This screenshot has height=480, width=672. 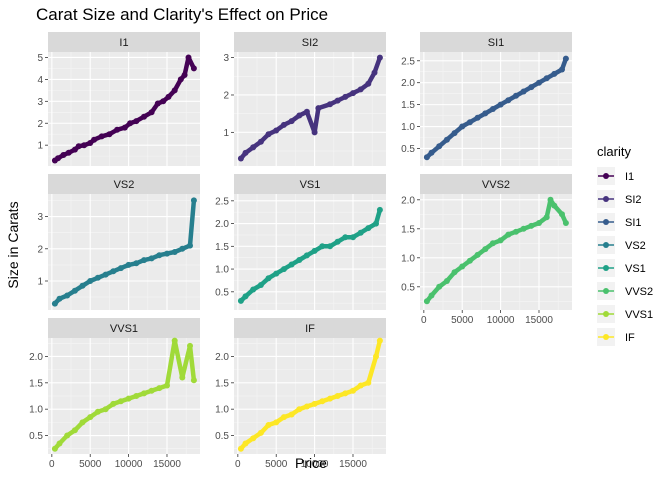 What do you see at coordinates (496, 43) in the screenshot?
I see `facet-strip-label: SI1` at bounding box center [496, 43].